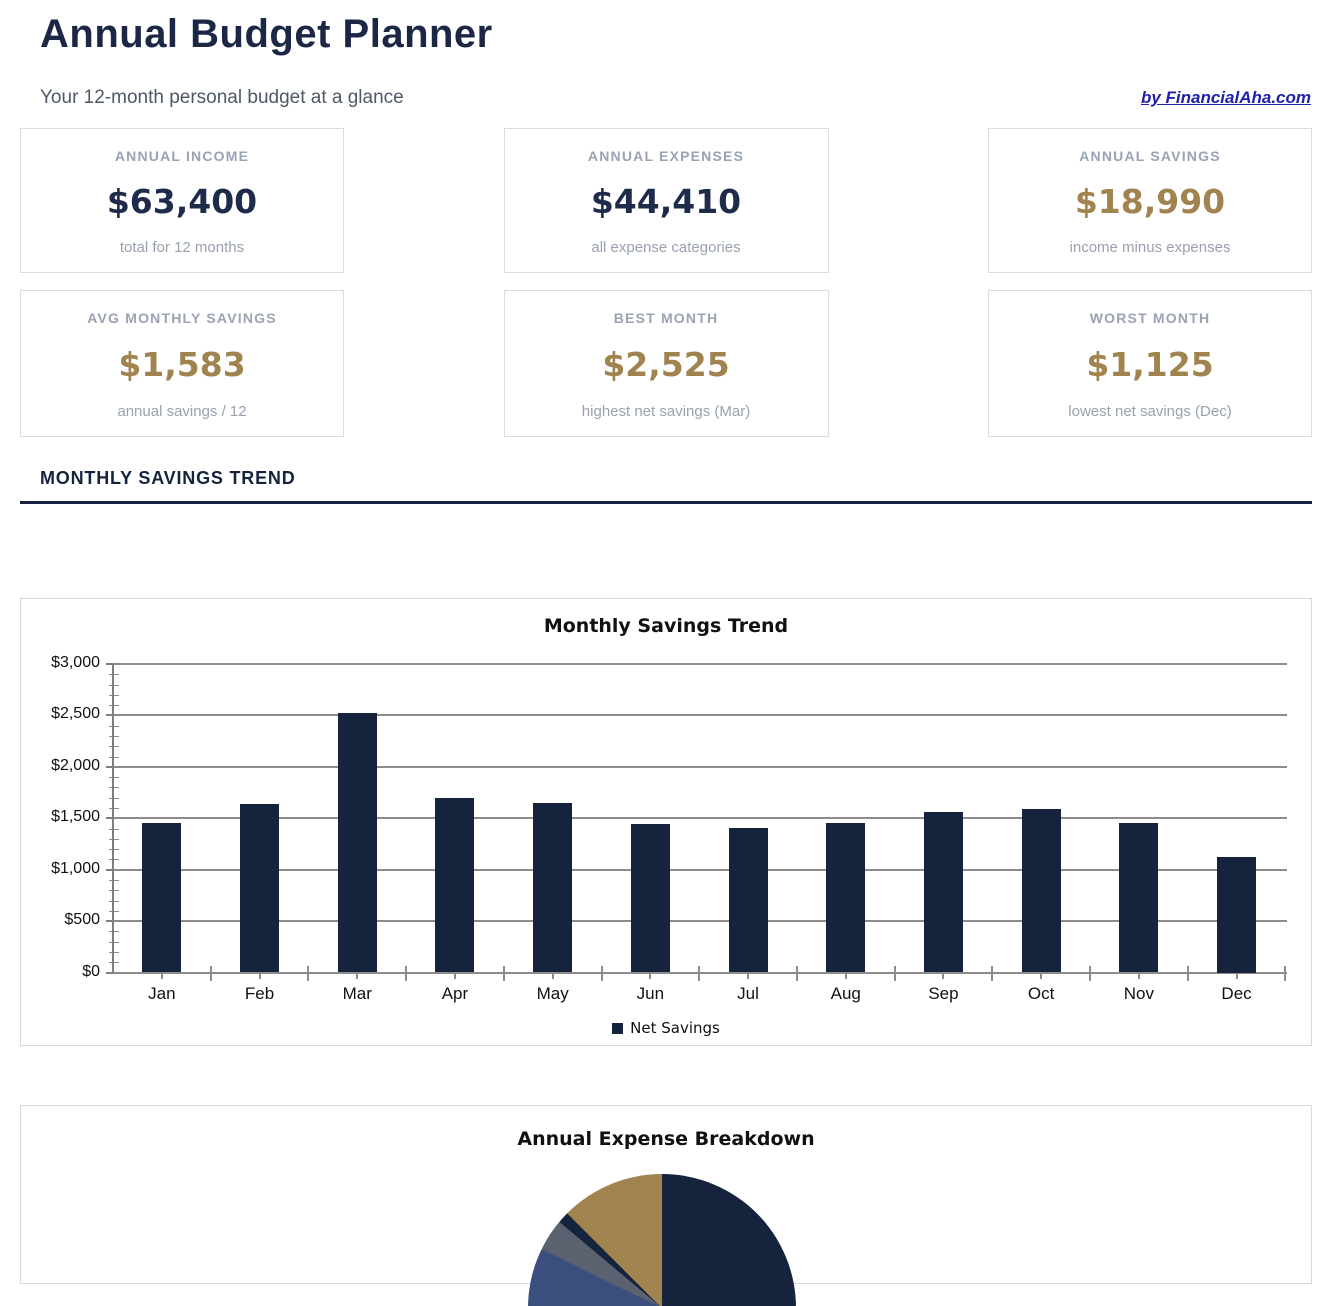 The image size is (1333, 1306). Describe the element at coordinates (75, 817) in the screenshot. I see `y-tick-label: $1,500` at that location.